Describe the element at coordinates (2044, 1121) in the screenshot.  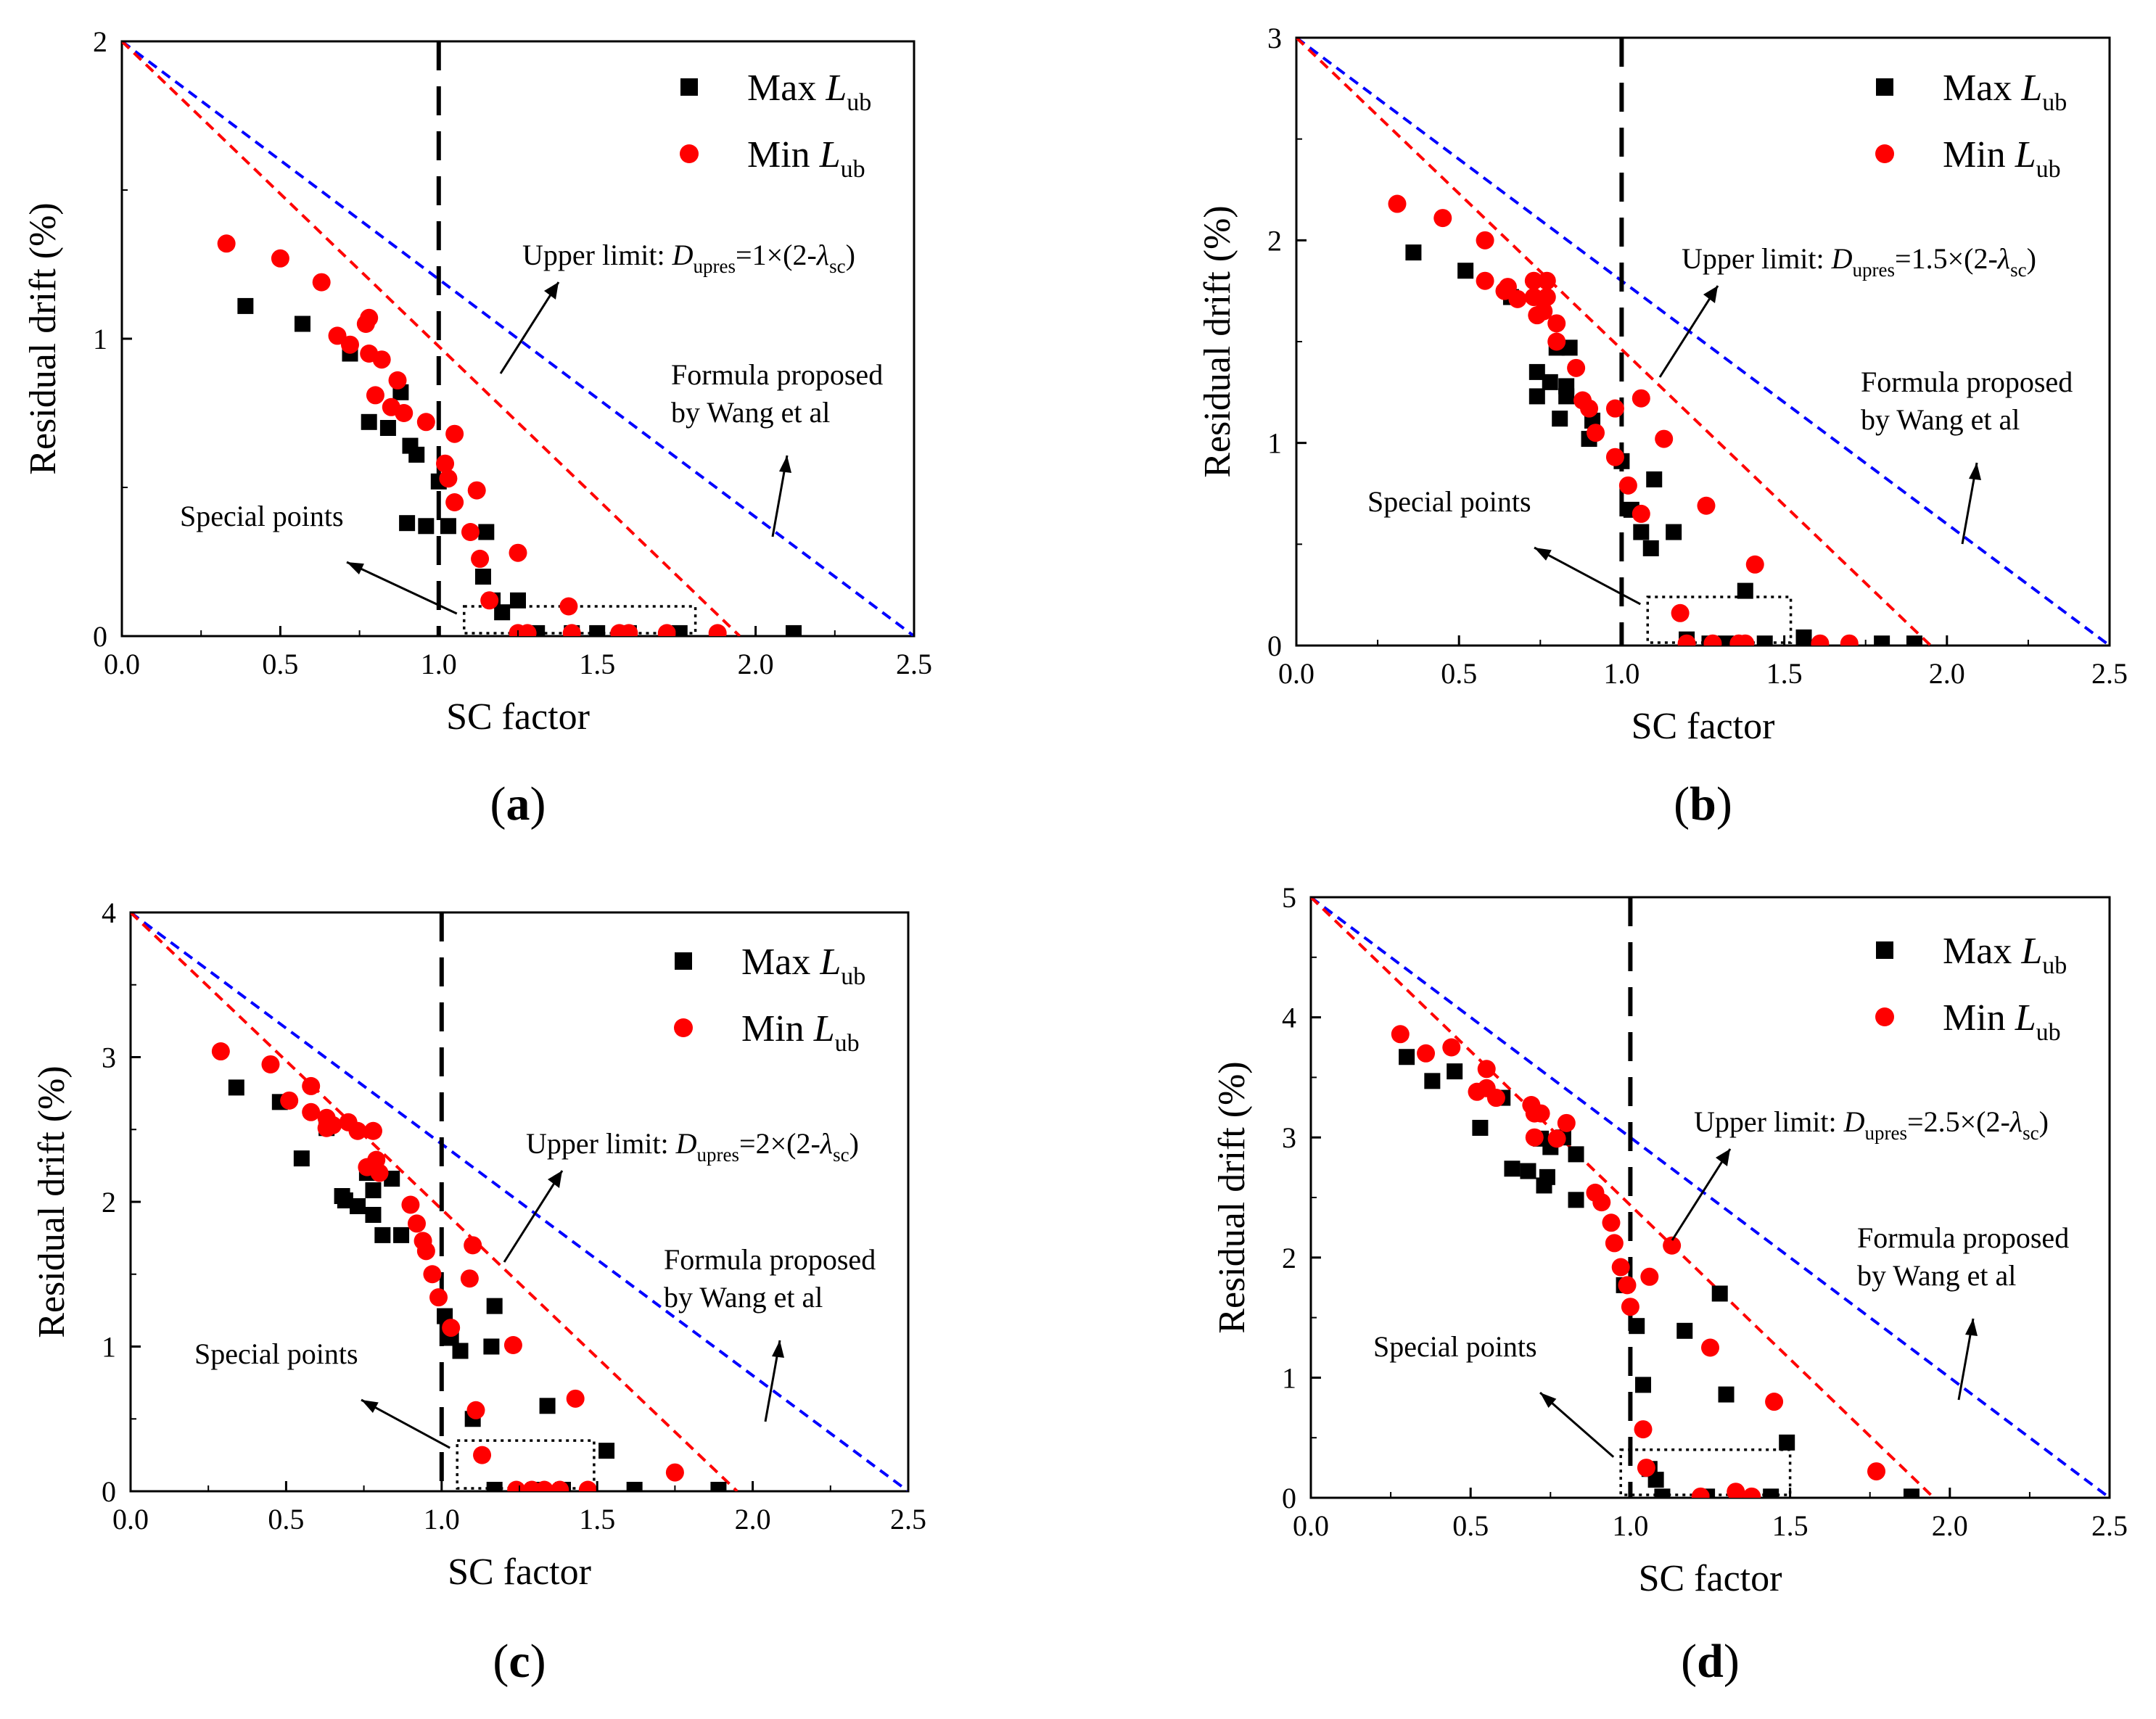
I see `upper-limit-close: )` at that location.